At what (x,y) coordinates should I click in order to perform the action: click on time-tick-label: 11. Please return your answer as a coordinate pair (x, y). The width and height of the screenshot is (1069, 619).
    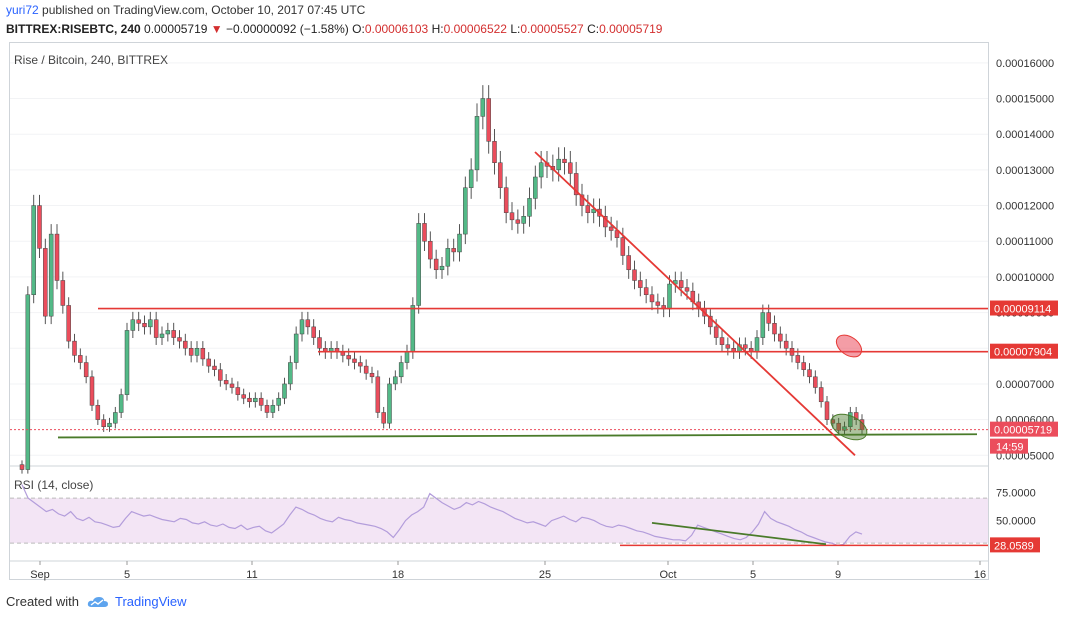
    Looking at the image, I should click on (251, 575).